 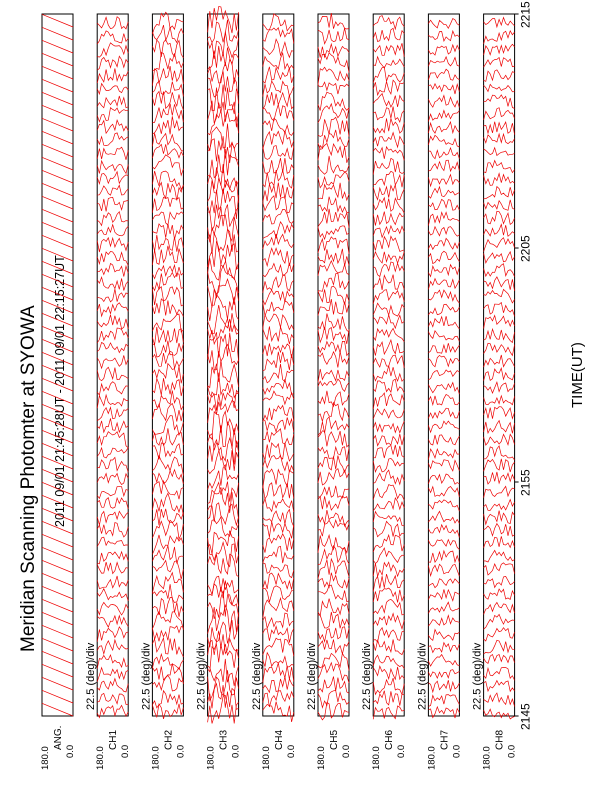 What do you see at coordinates (224, 740) in the screenshot?
I see `channel-label: CH3` at bounding box center [224, 740].